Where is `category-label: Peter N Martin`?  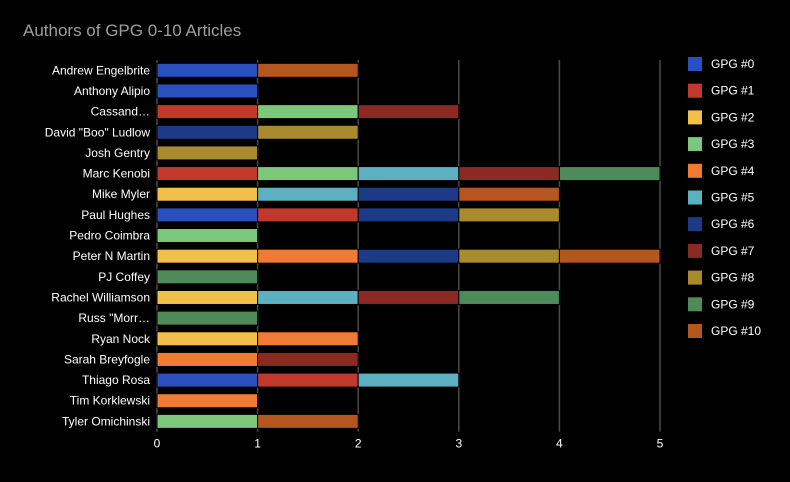
category-label: Peter N Martin is located at coordinates (111, 256).